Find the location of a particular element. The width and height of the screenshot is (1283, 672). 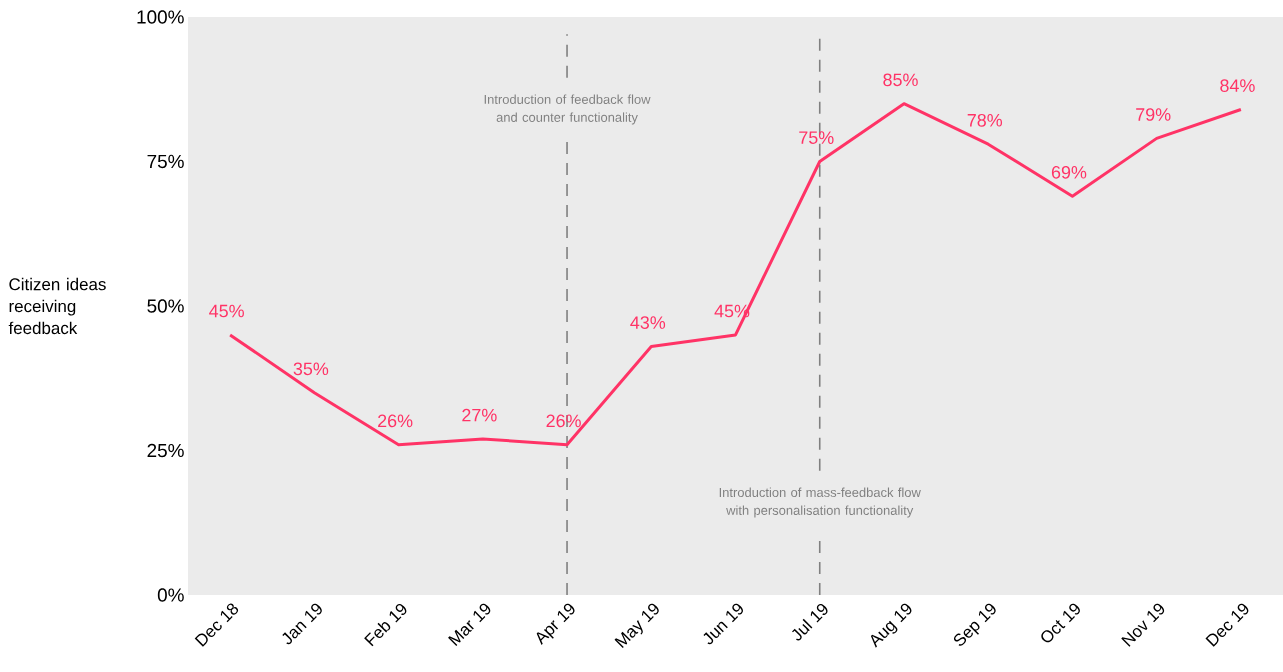

x-tick-label: Oct 19 is located at coordinates (1060, 623).